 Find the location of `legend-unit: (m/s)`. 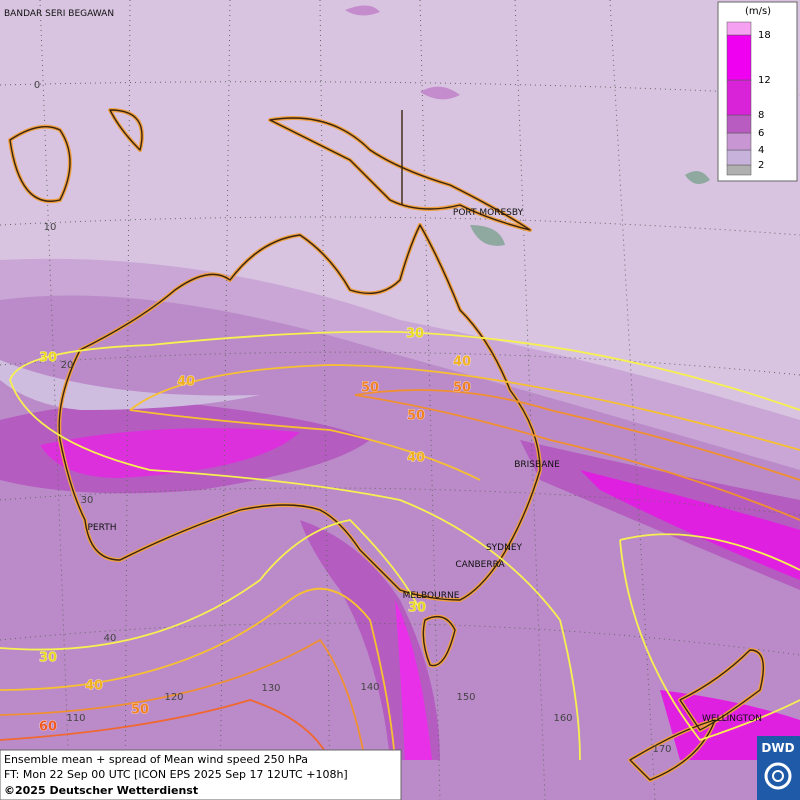

legend-unit: (m/s) is located at coordinates (758, 11).